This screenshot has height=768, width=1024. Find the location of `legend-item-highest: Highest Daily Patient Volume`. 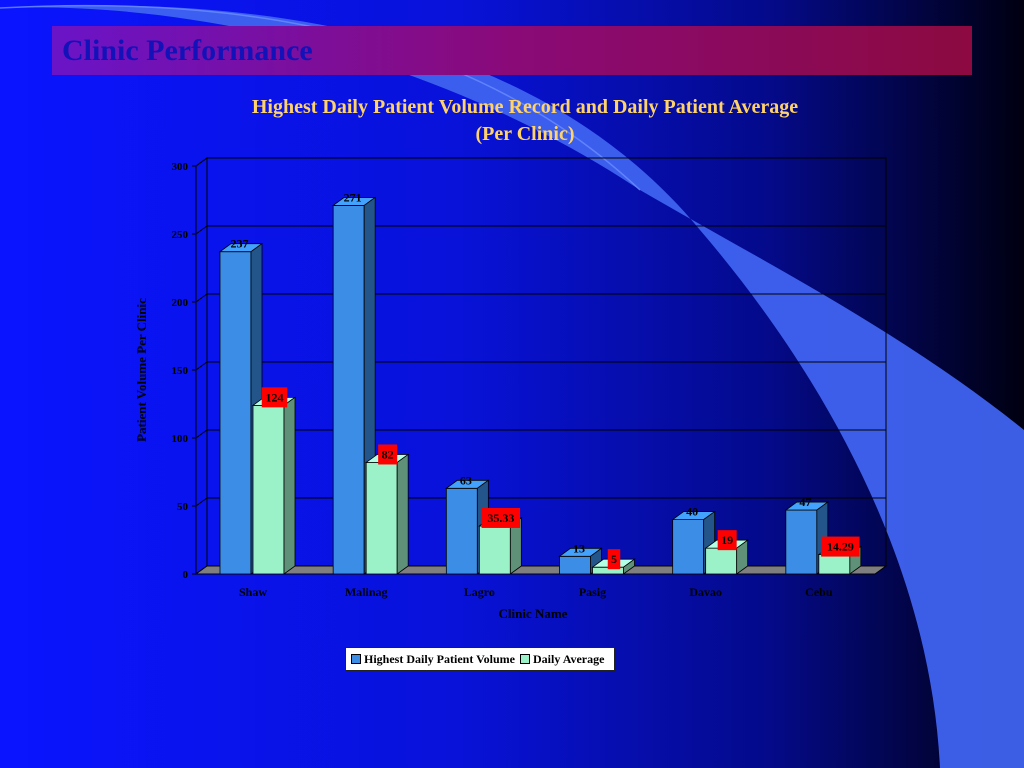

legend-item-highest: Highest Daily Patient Volume is located at coordinates (433, 659).